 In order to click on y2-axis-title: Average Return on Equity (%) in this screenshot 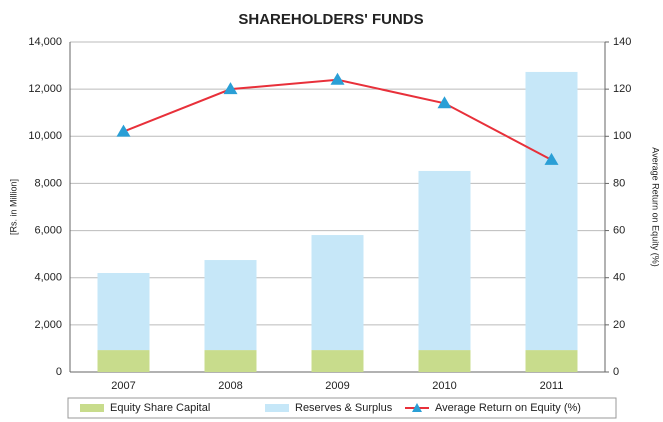, I will do `click(656, 206)`.